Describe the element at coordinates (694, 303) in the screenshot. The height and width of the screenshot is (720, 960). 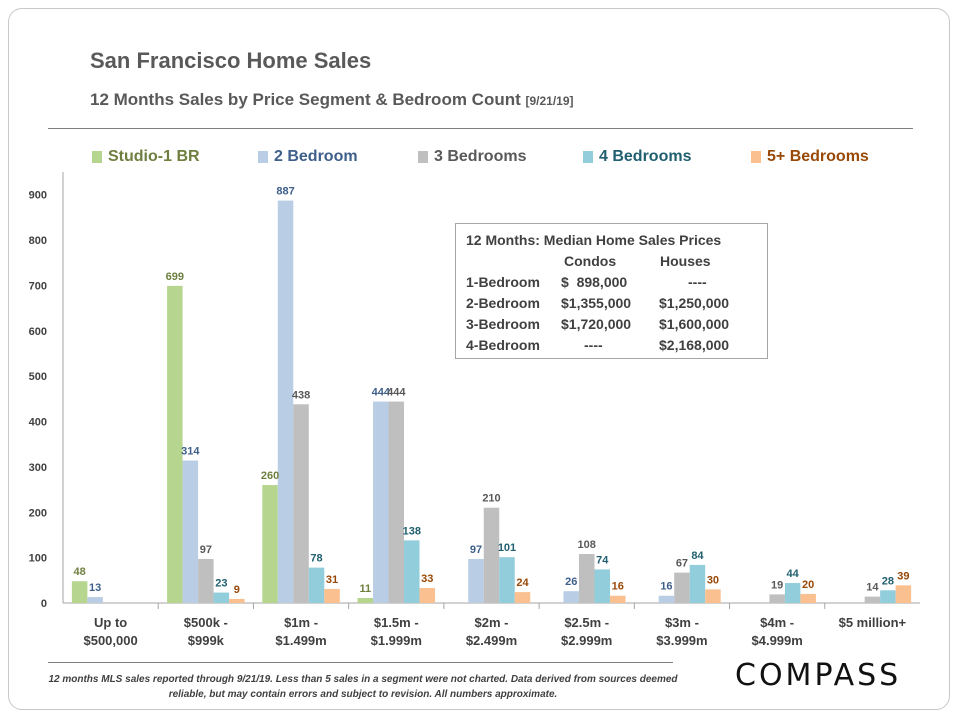
I see `house-price-2-bedroom: $1,250,000` at that location.